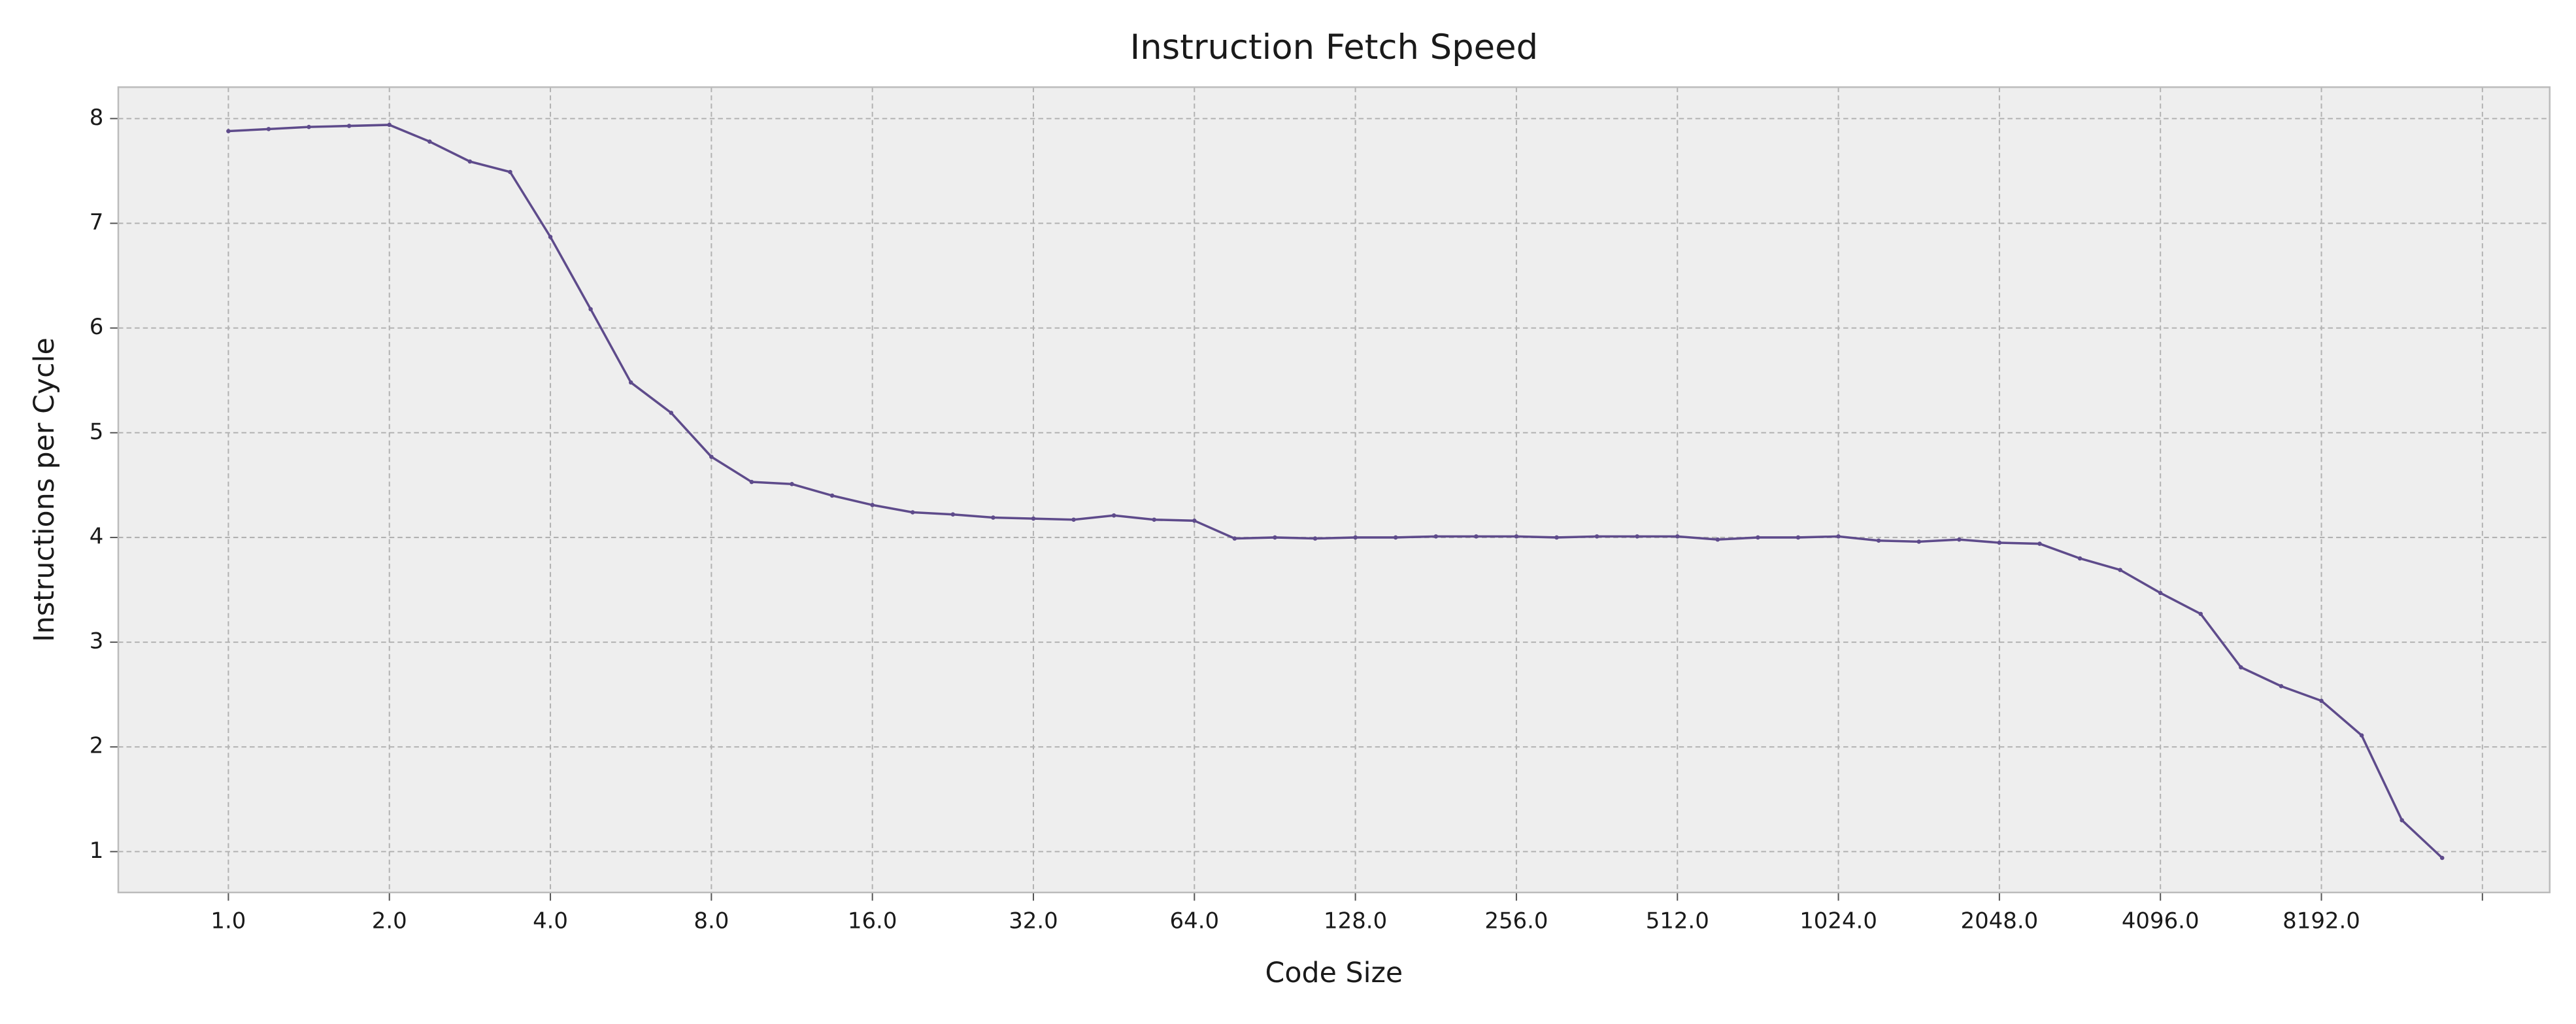 Image resolution: width=2576 pixels, height=1024 pixels. What do you see at coordinates (389, 921) in the screenshot?
I see `x-tick-label: 2.0` at bounding box center [389, 921].